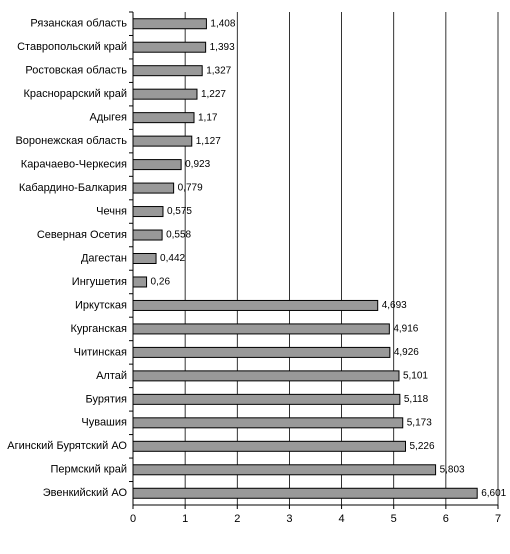 The image size is (510, 554). I want to click on x-tick-label: 5, so click(394, 519).